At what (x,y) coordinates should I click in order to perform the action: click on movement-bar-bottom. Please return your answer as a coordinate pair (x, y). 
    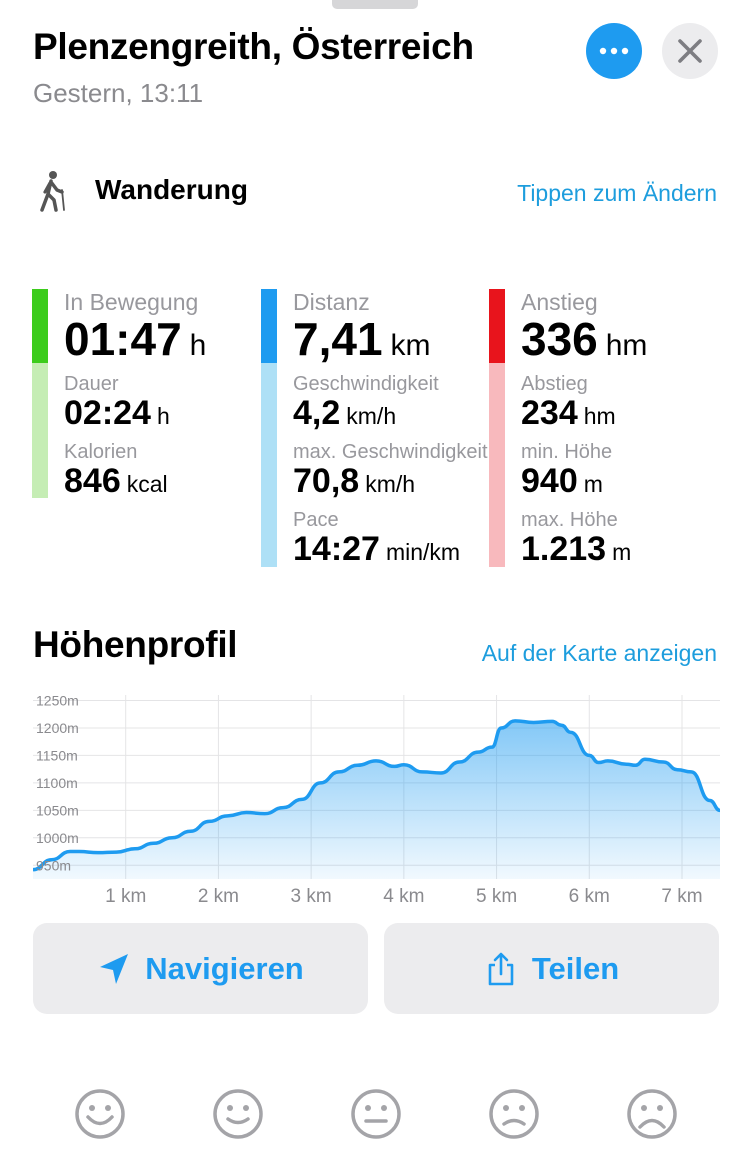
    Looking at the image, I should click on (40, 430).